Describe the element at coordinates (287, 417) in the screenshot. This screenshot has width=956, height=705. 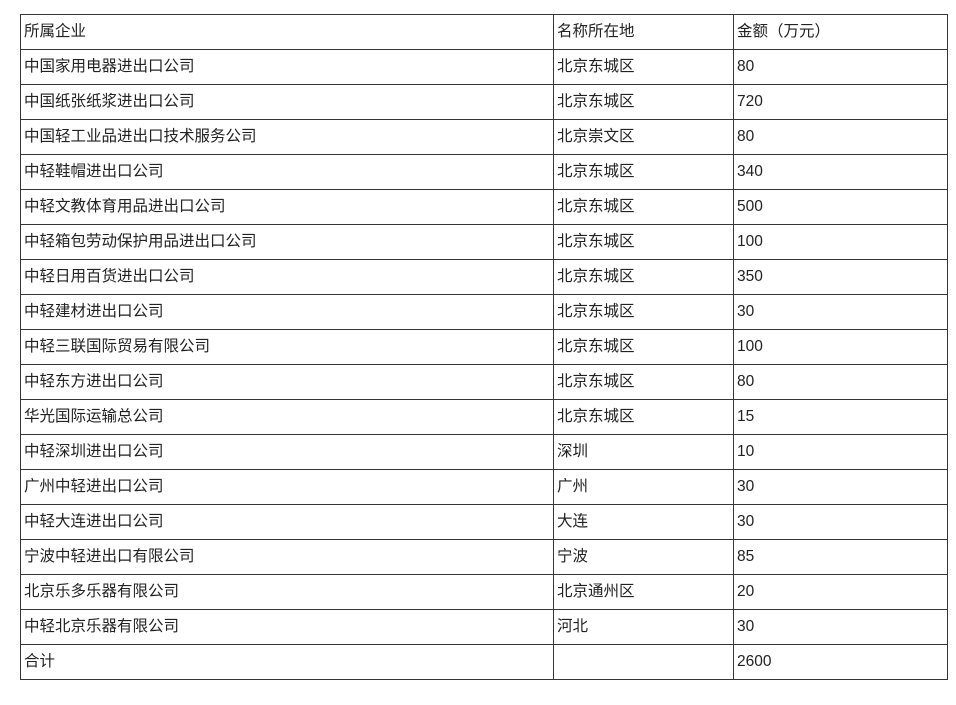
I see `company-cell: 华光国际运输总公司` at that location.